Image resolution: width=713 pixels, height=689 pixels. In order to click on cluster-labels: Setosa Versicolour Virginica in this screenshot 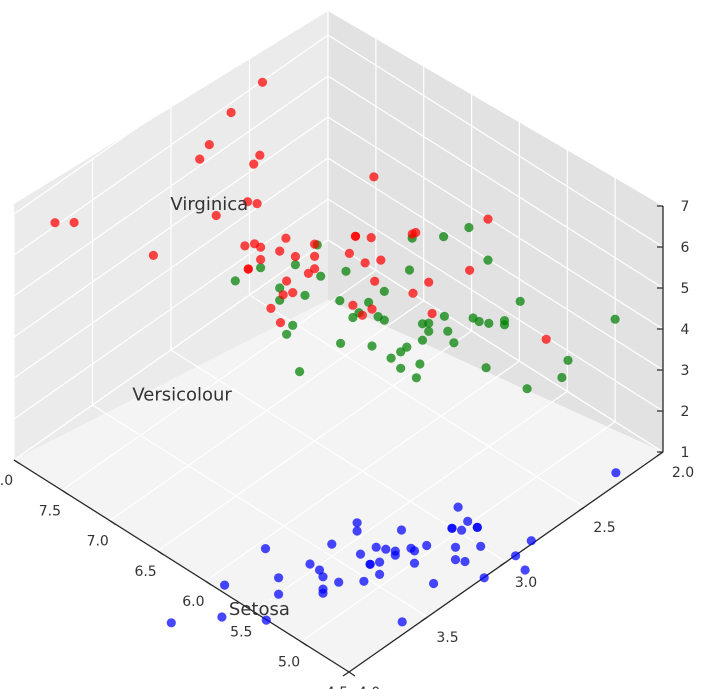, I will do `click(211, 407)`.